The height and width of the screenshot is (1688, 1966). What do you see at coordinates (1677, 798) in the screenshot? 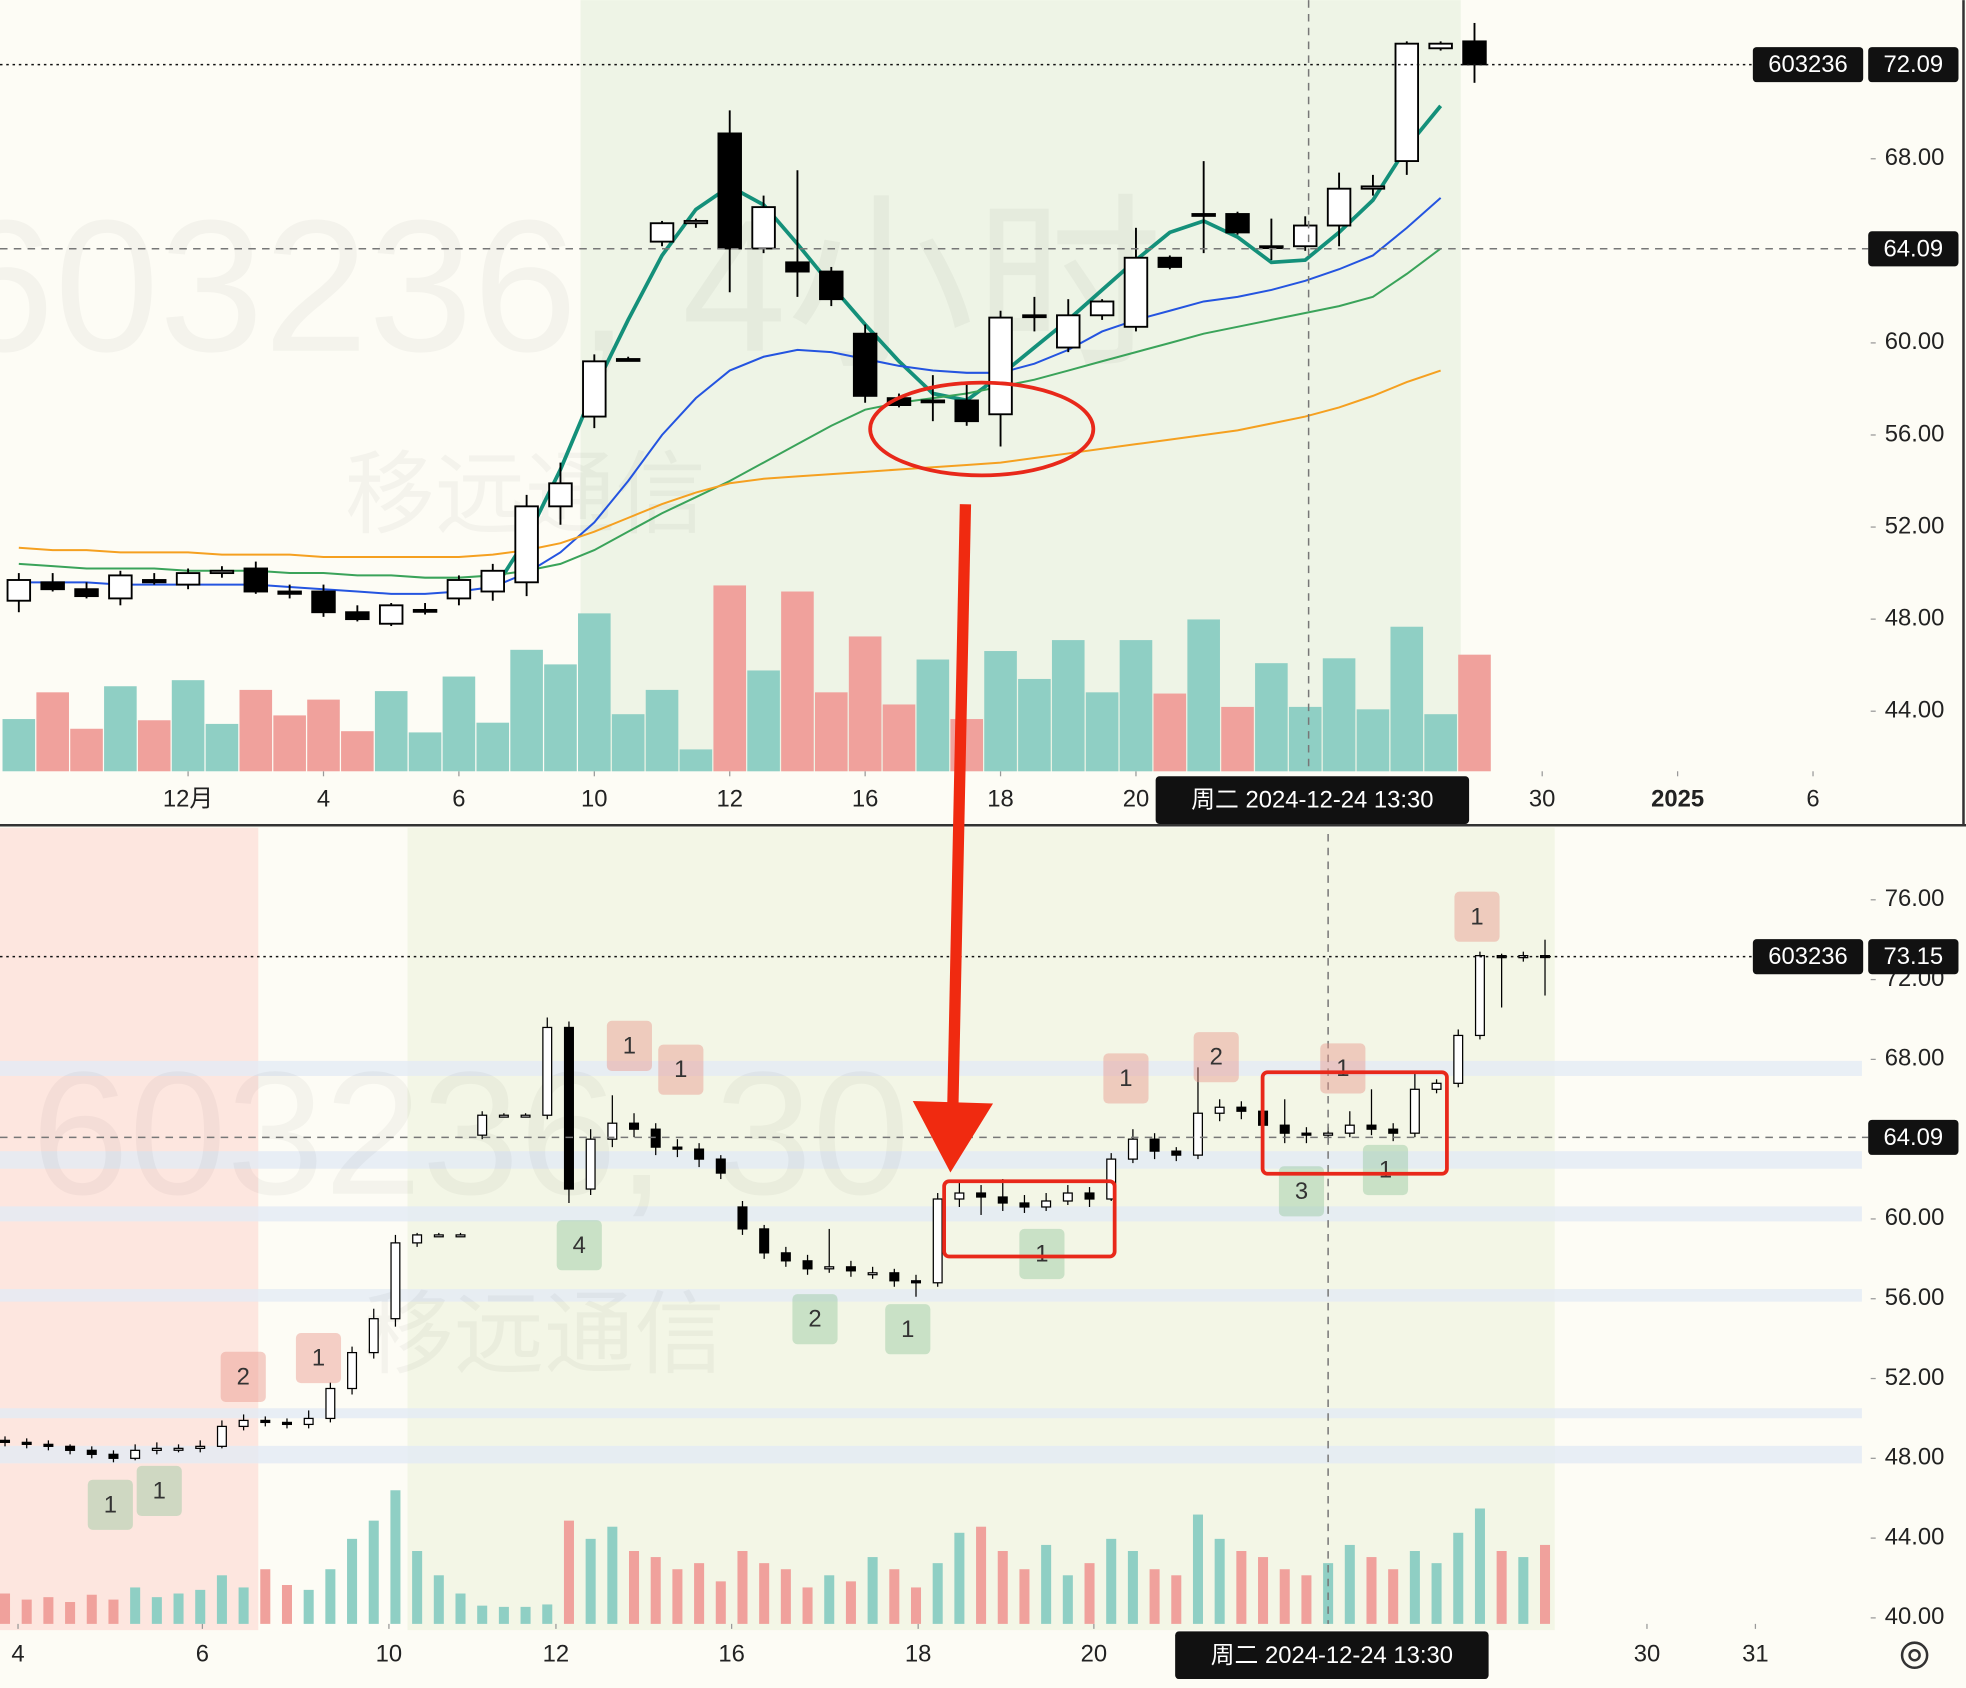
I see `x-tick-label: 2025` at bounding box center [1677, 798].